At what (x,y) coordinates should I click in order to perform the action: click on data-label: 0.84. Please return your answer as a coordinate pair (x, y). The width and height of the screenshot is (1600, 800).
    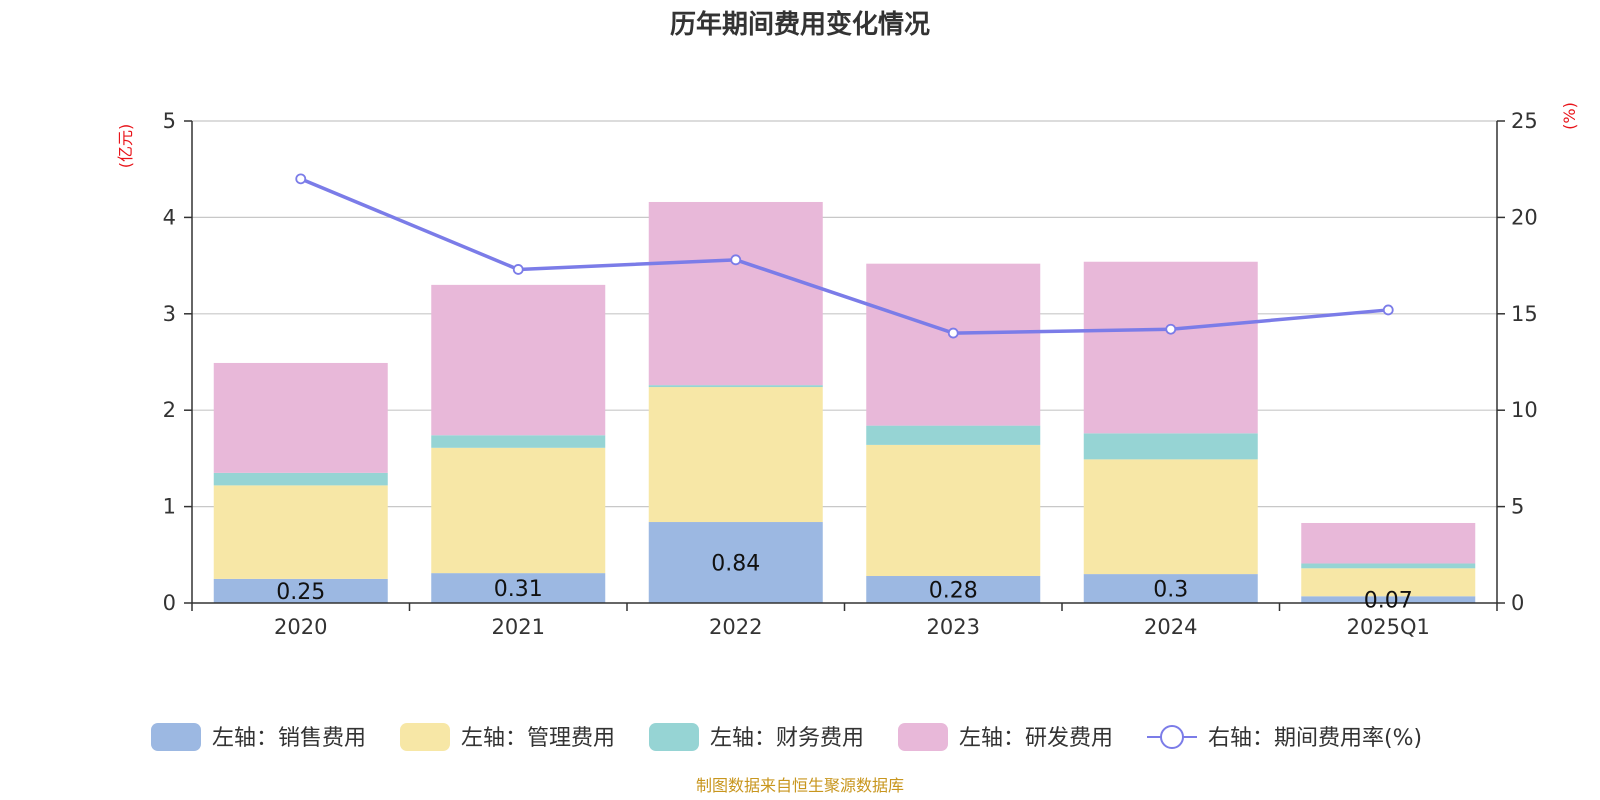
    Looking at the image, I should click on (735, 564).